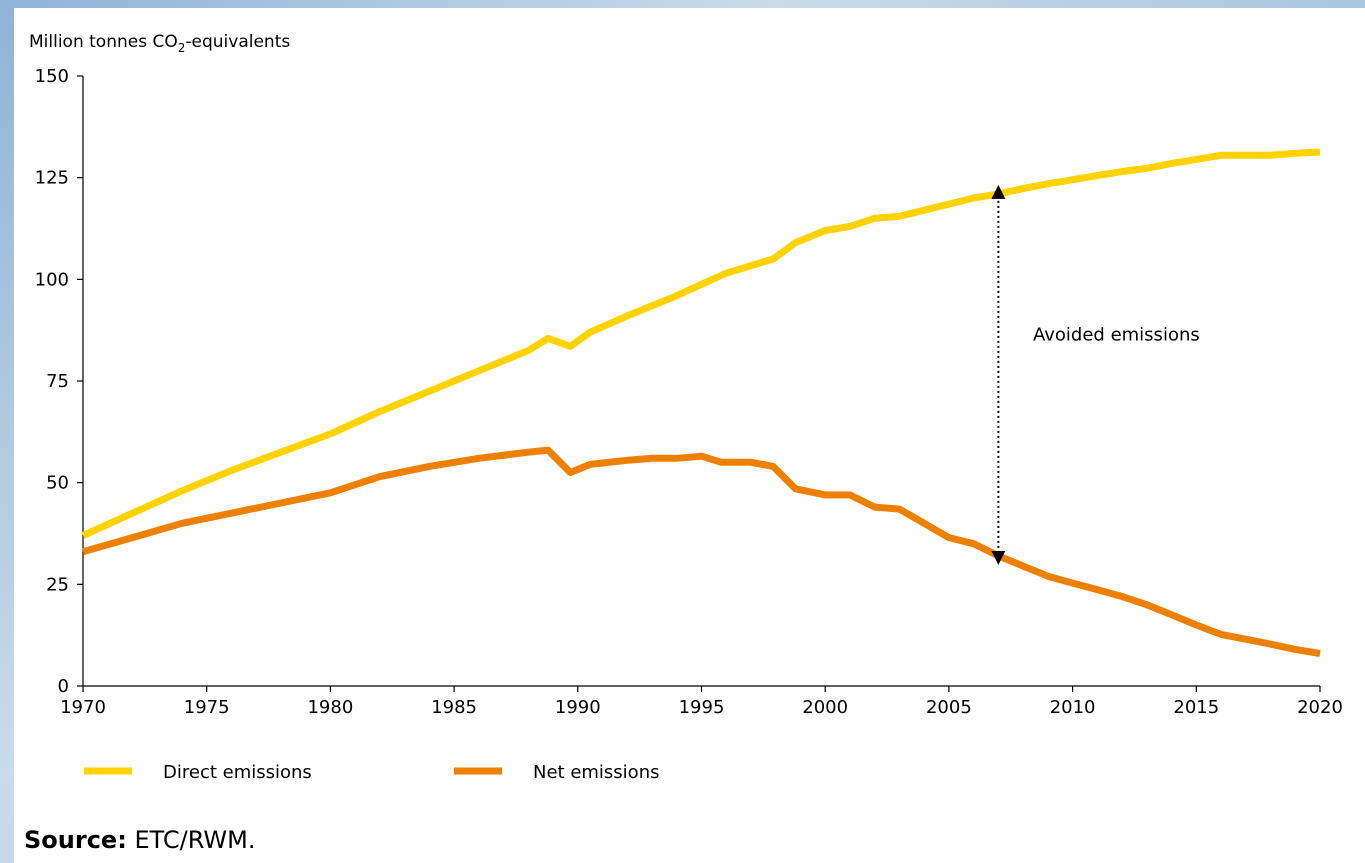 The image size is (1365, 863). What do you see at coordinates (1320, 707) in the screenshot?
I see `x-tick-label: 2020` at bounding box center [1320, 707].